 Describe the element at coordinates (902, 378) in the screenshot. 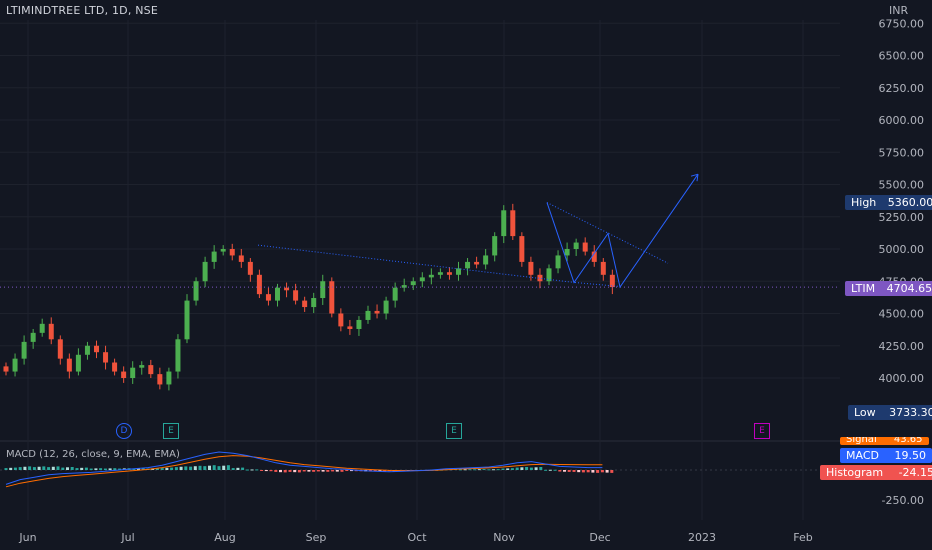

I see `price-tick-label: 4000.00` at that location.